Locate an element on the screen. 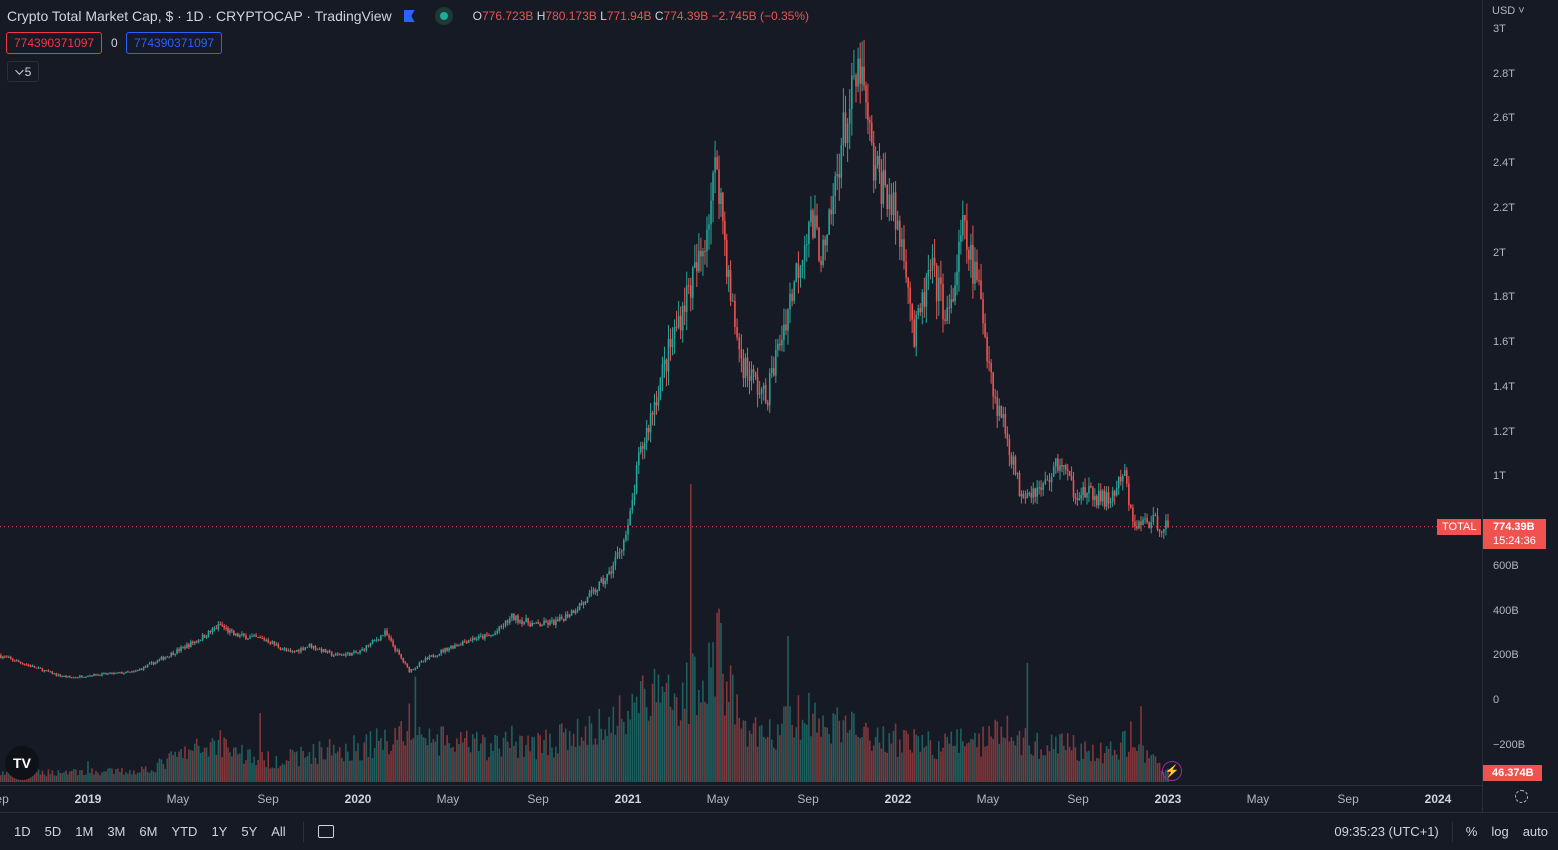 Image resolution: width=1558 pixels, height=850 pixels. range-button-1y: 1Y is located at coordinates (219, 831).